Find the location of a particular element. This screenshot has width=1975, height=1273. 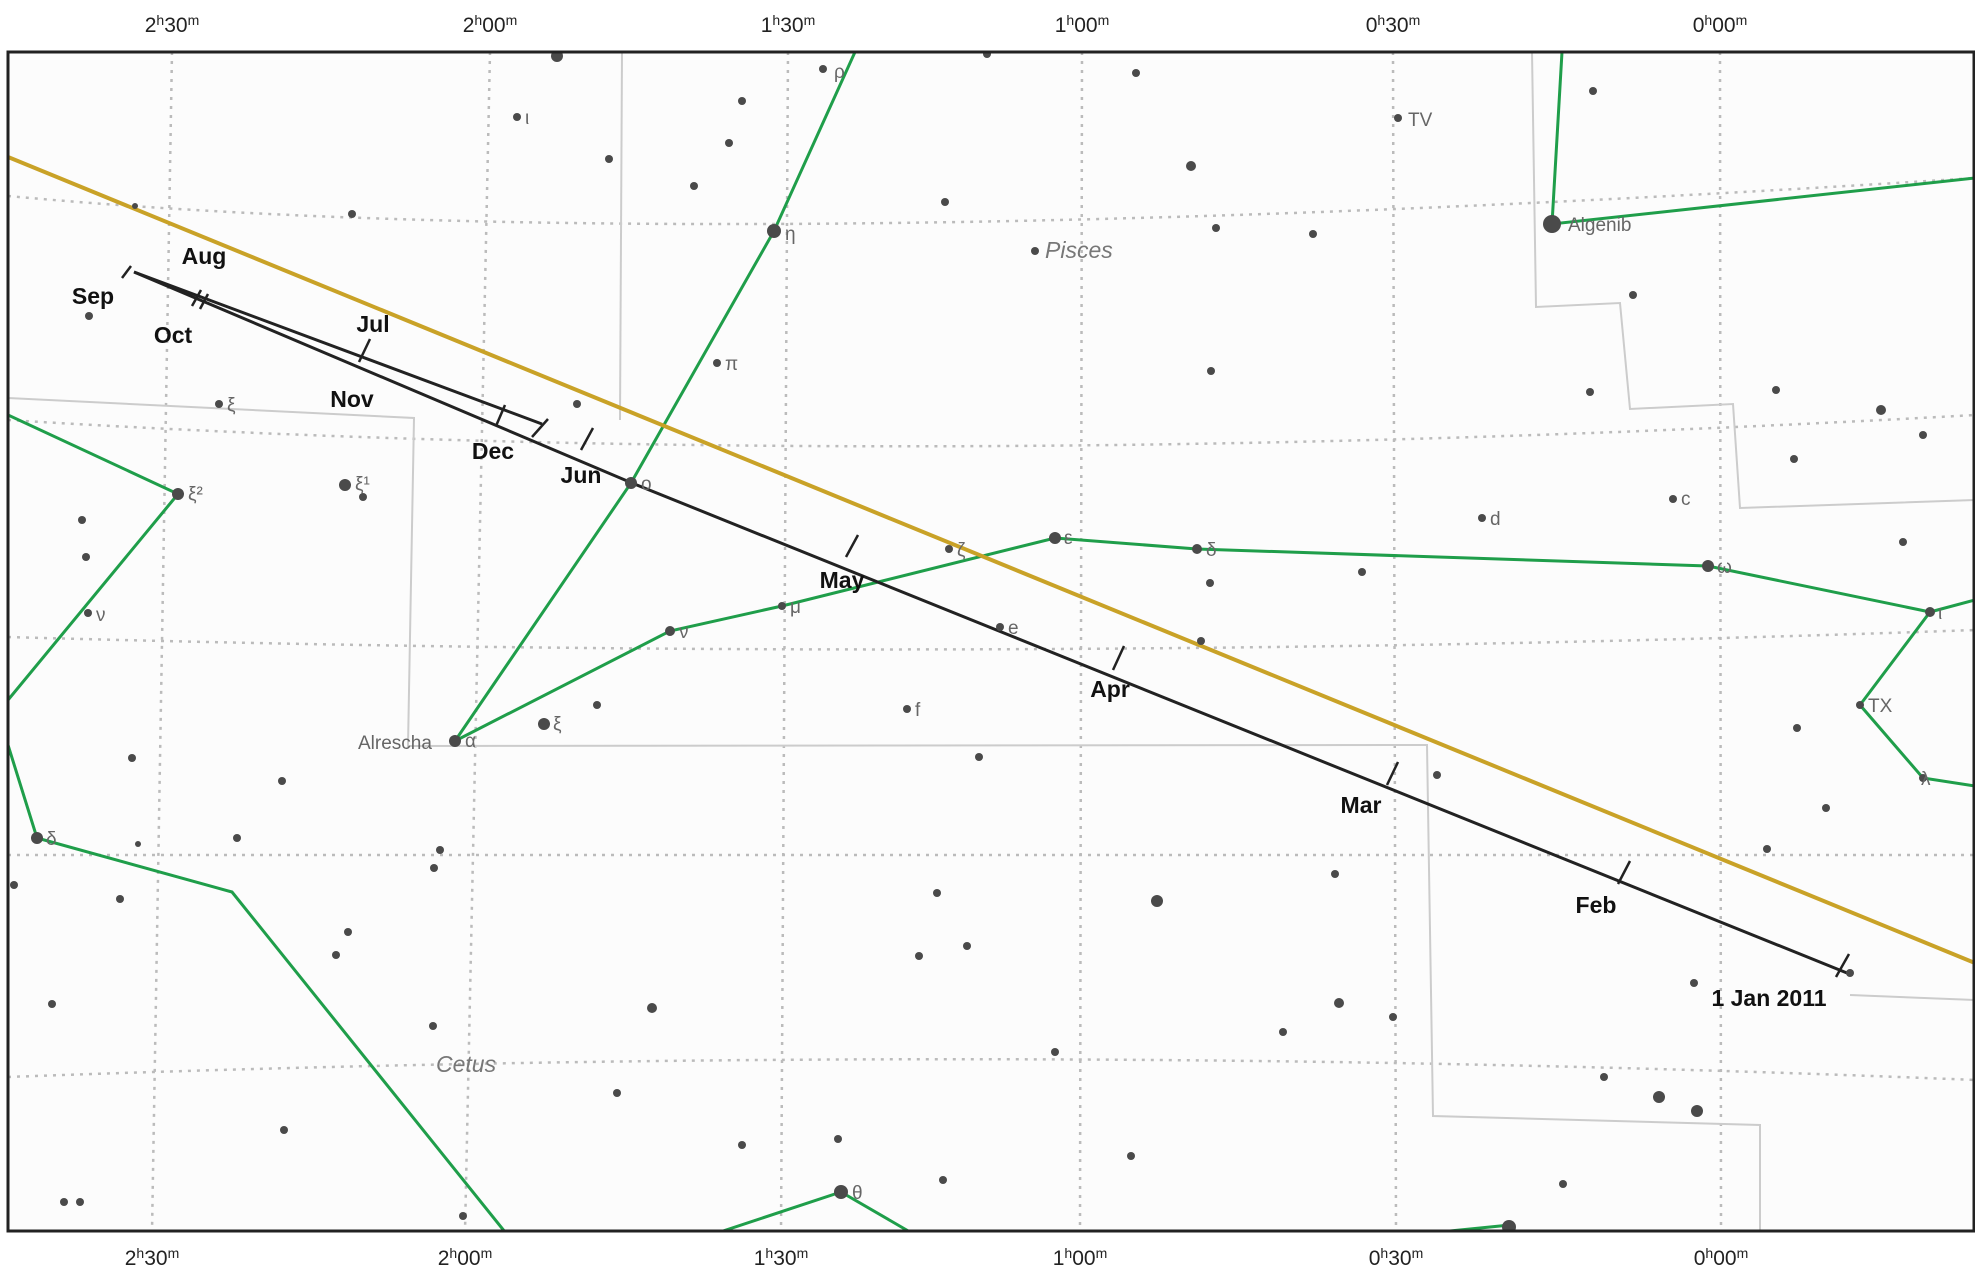

ra-label-top: 2h30m is located at coordinates (172, 24).